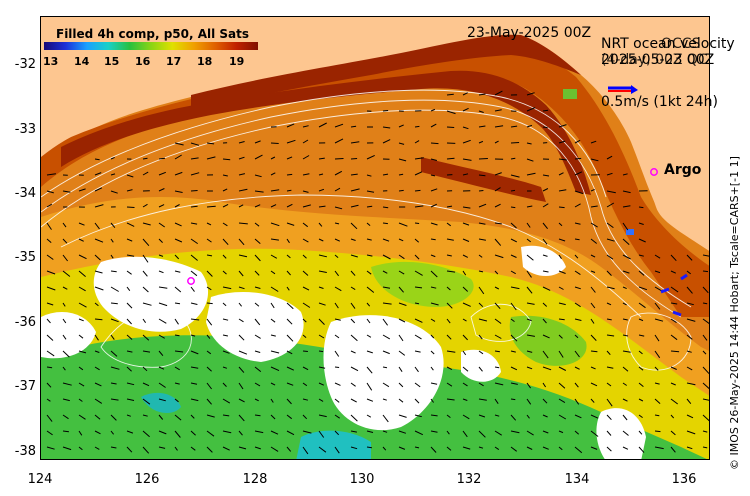  What do you see at coordinates (362, 479) in the screenshot?
I see `x-tick-label: 130` at bounding box center [362, 479].